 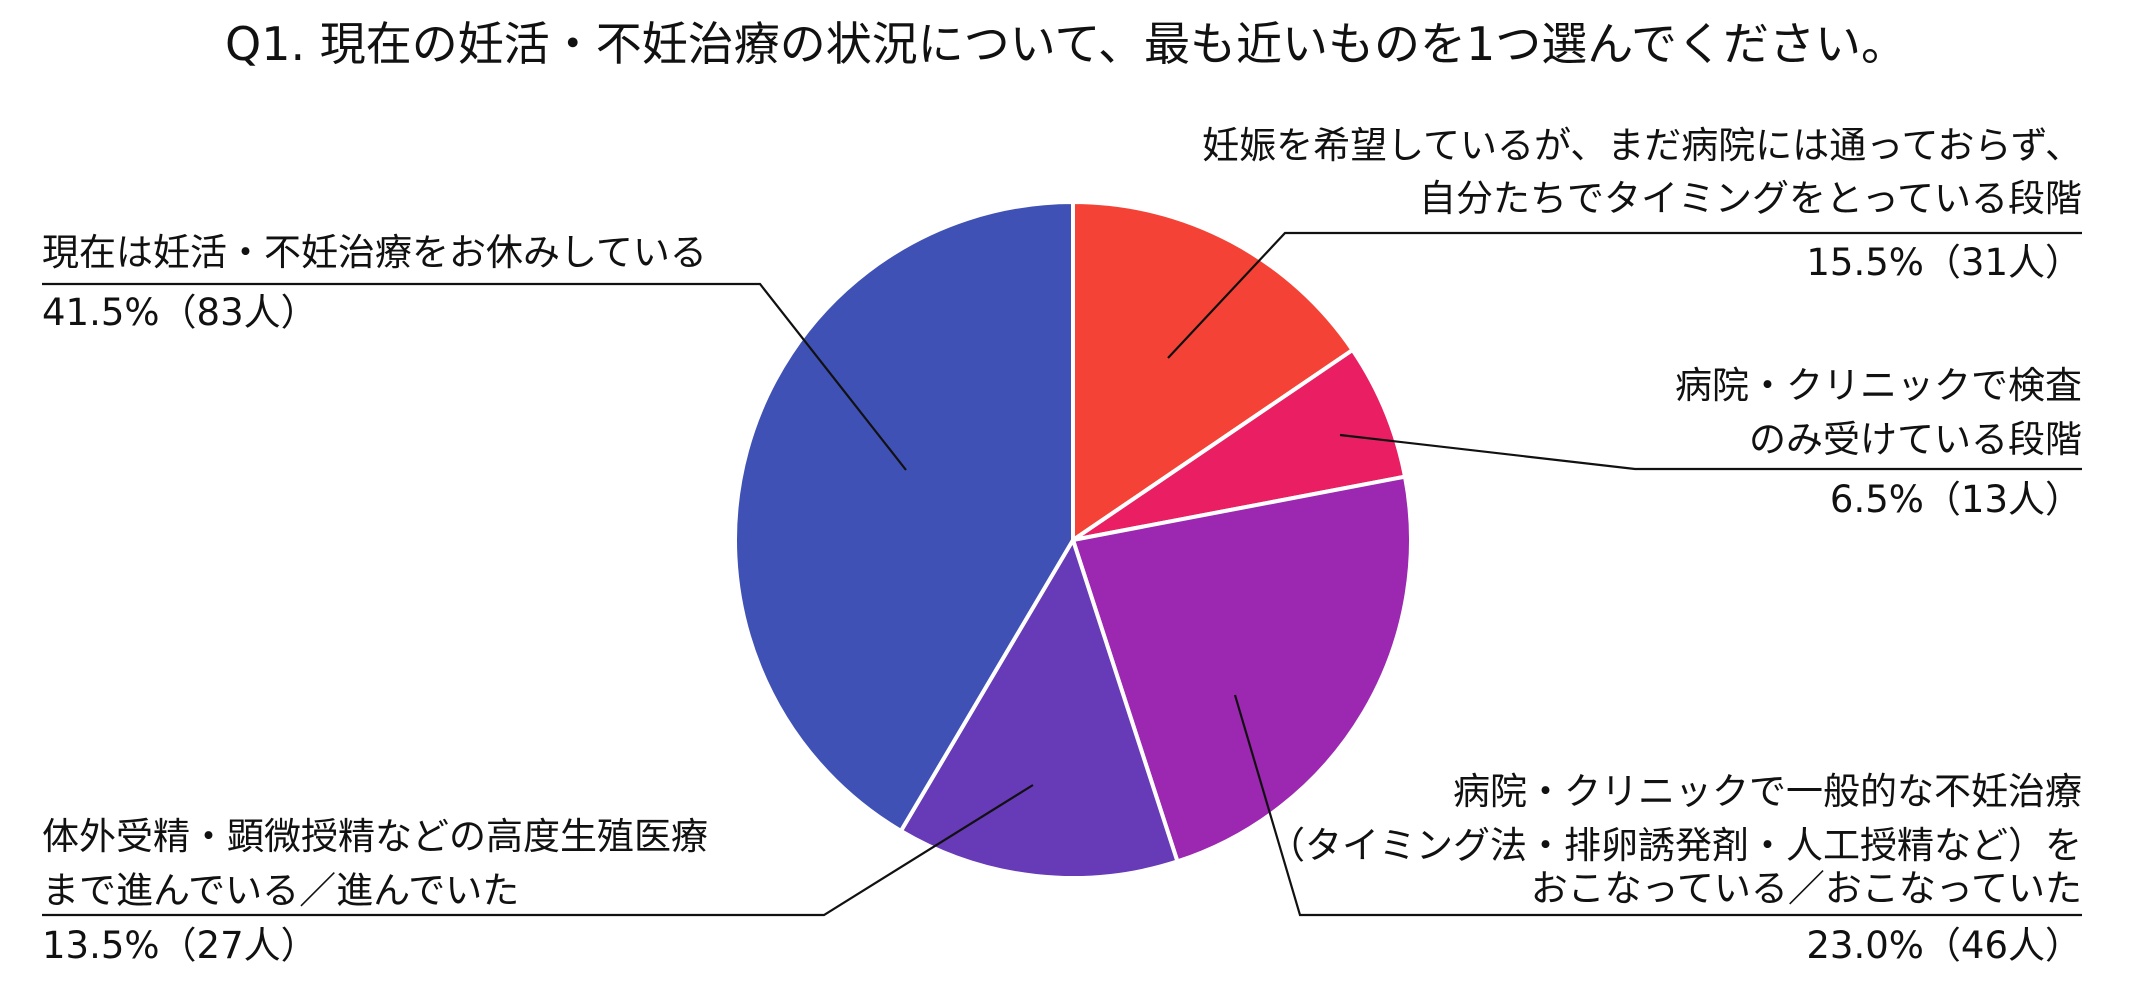 What do you see at coordinates (1944, 945) in the screenshot?
I see `slice-value-3: 23.0%（46人）` at bounding box center [1944, 945].